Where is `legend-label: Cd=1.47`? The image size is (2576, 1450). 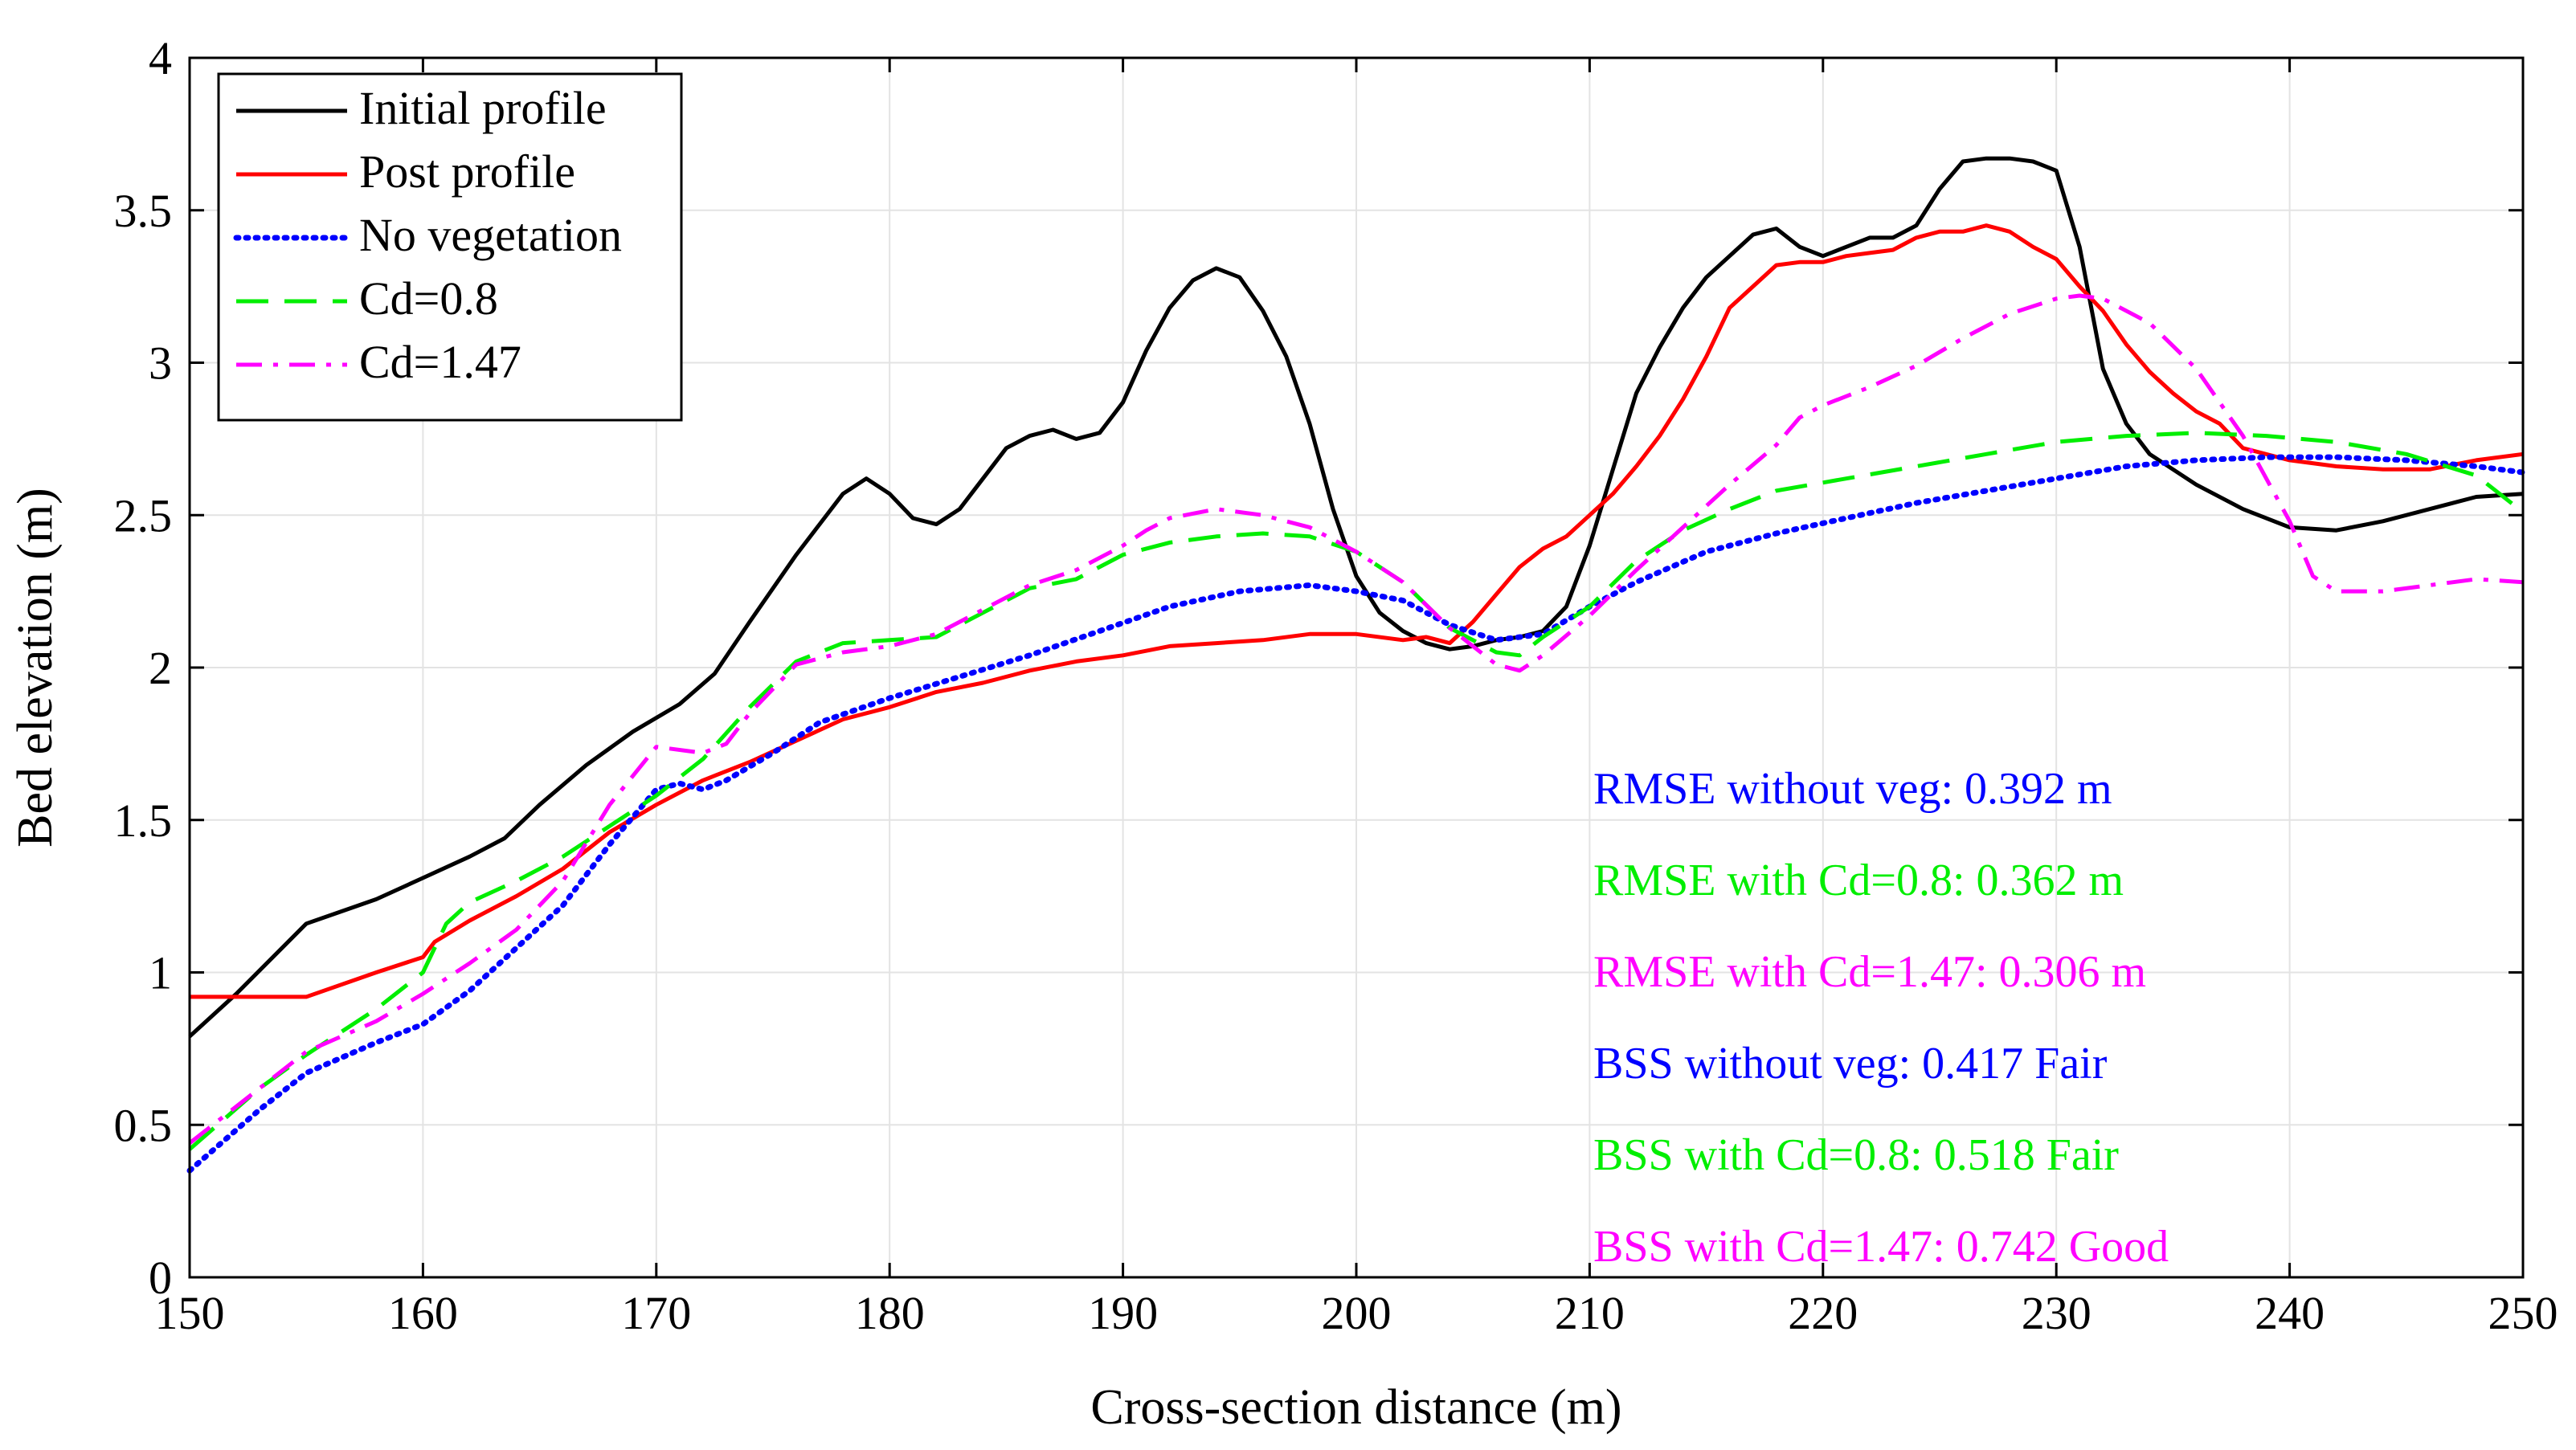 legend-label: Cd=1.47 is located at coordinates (440, 362).